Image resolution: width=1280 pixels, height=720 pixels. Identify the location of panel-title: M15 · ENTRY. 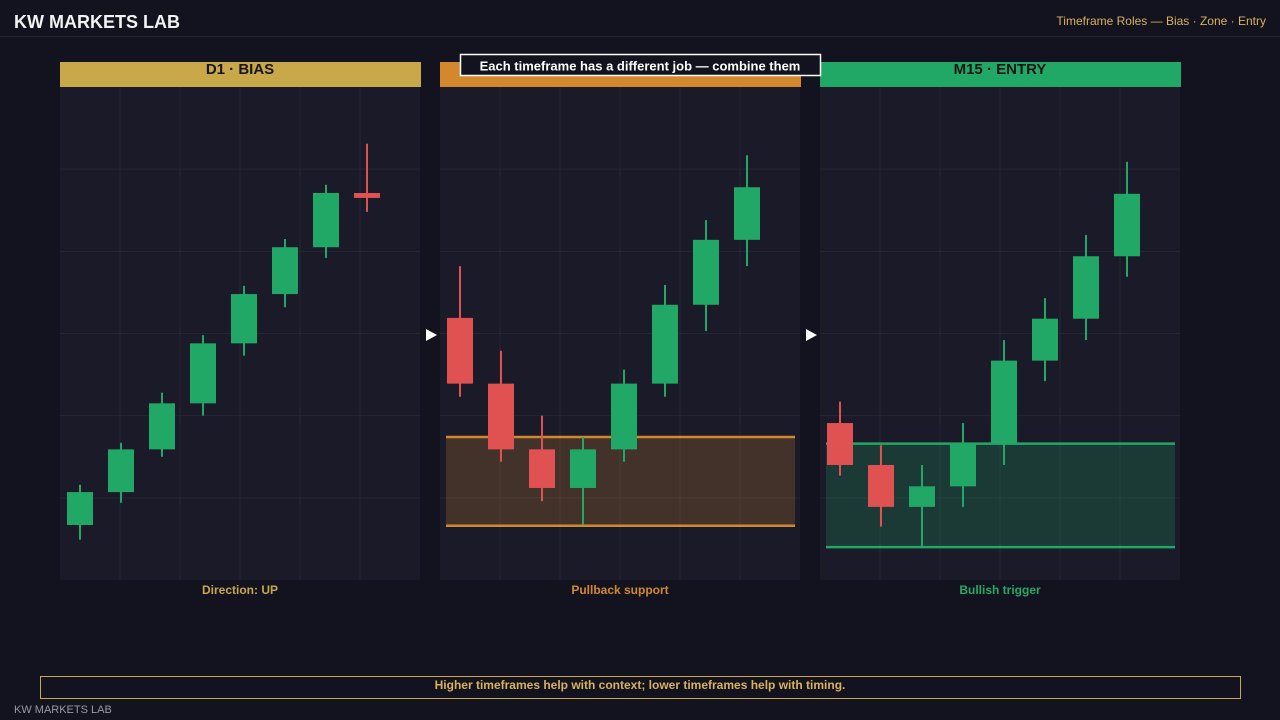
(1000, 69).